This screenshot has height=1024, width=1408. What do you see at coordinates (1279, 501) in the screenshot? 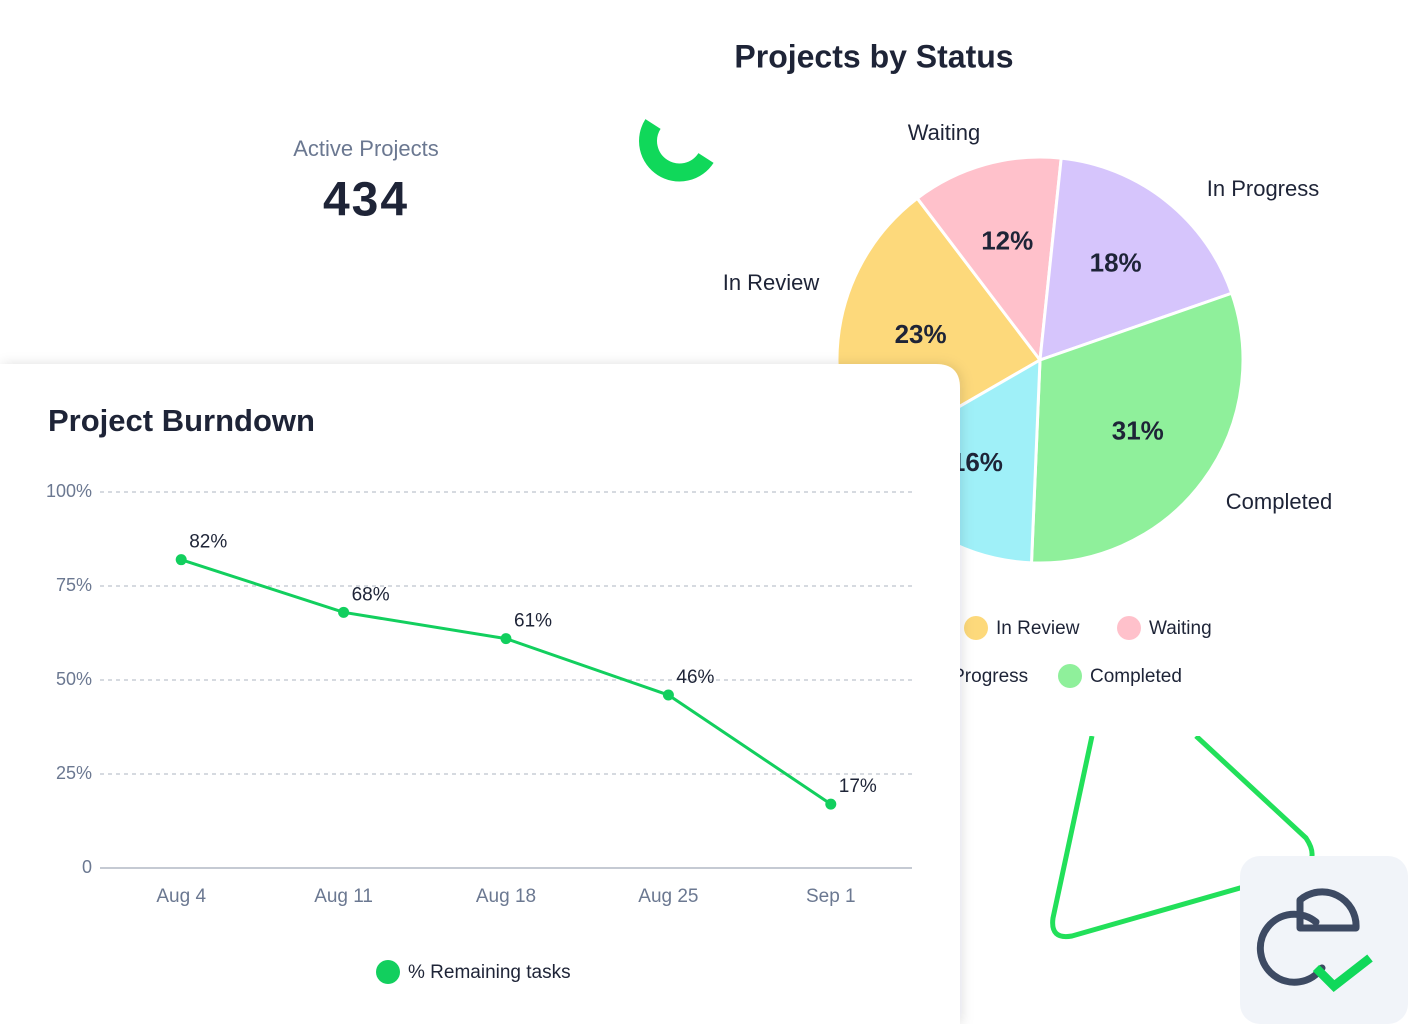
I see `slice-name: Completed` at bounding box center [1279, 501].